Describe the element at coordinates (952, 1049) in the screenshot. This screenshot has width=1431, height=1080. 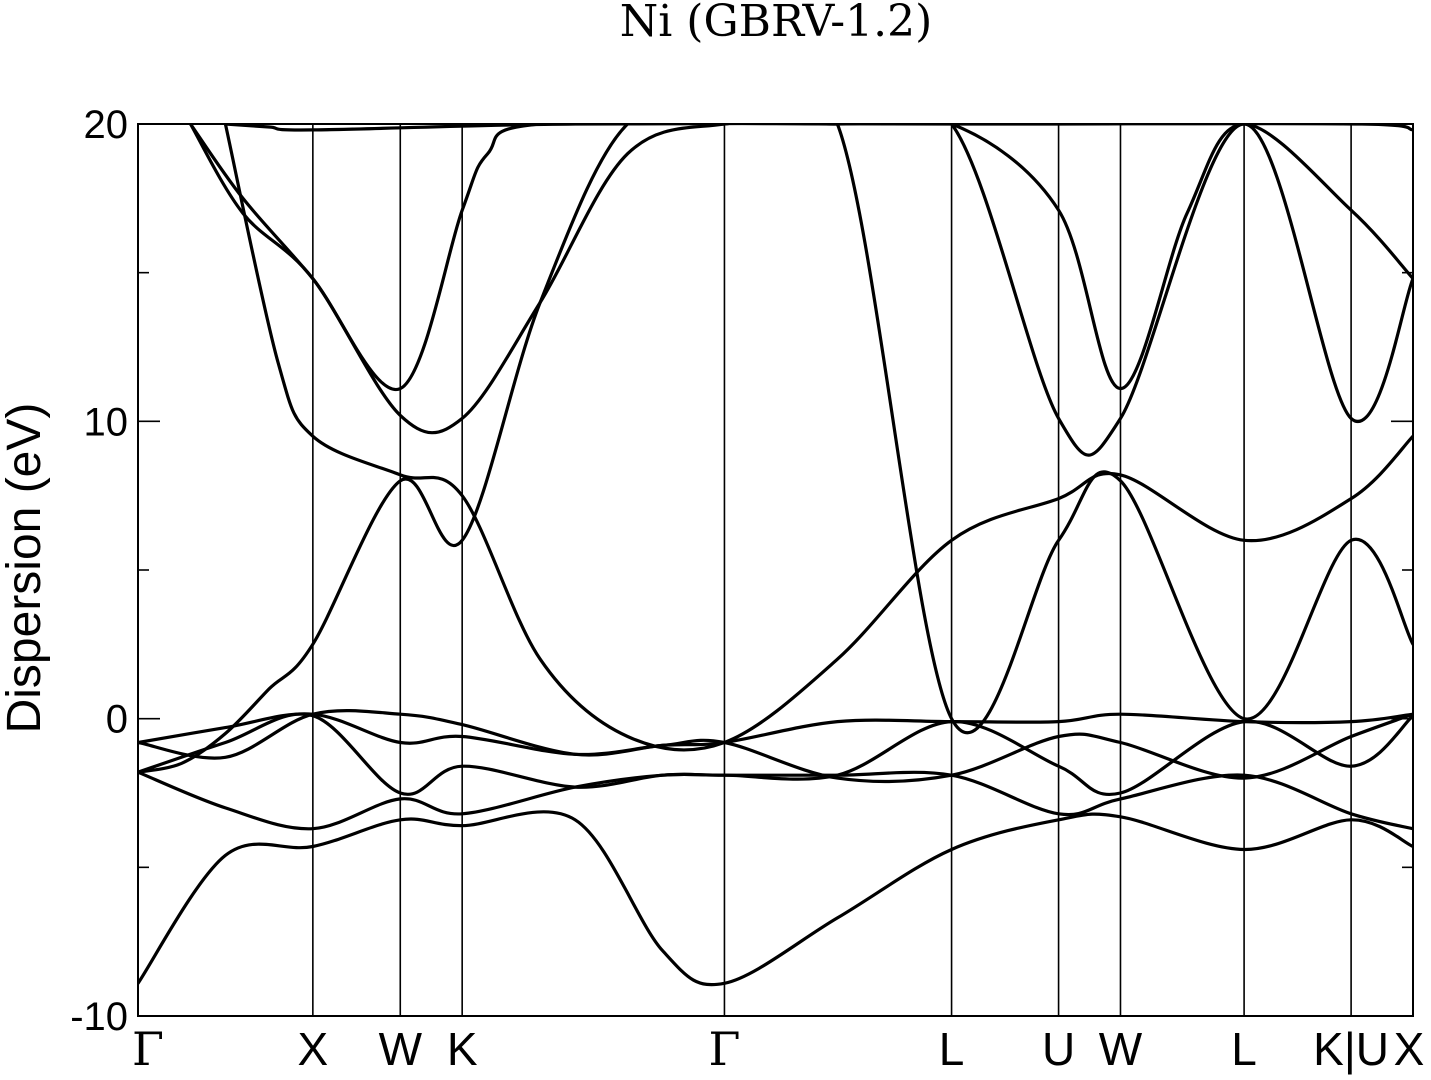
I see `xtick-label-5: L` at that location.